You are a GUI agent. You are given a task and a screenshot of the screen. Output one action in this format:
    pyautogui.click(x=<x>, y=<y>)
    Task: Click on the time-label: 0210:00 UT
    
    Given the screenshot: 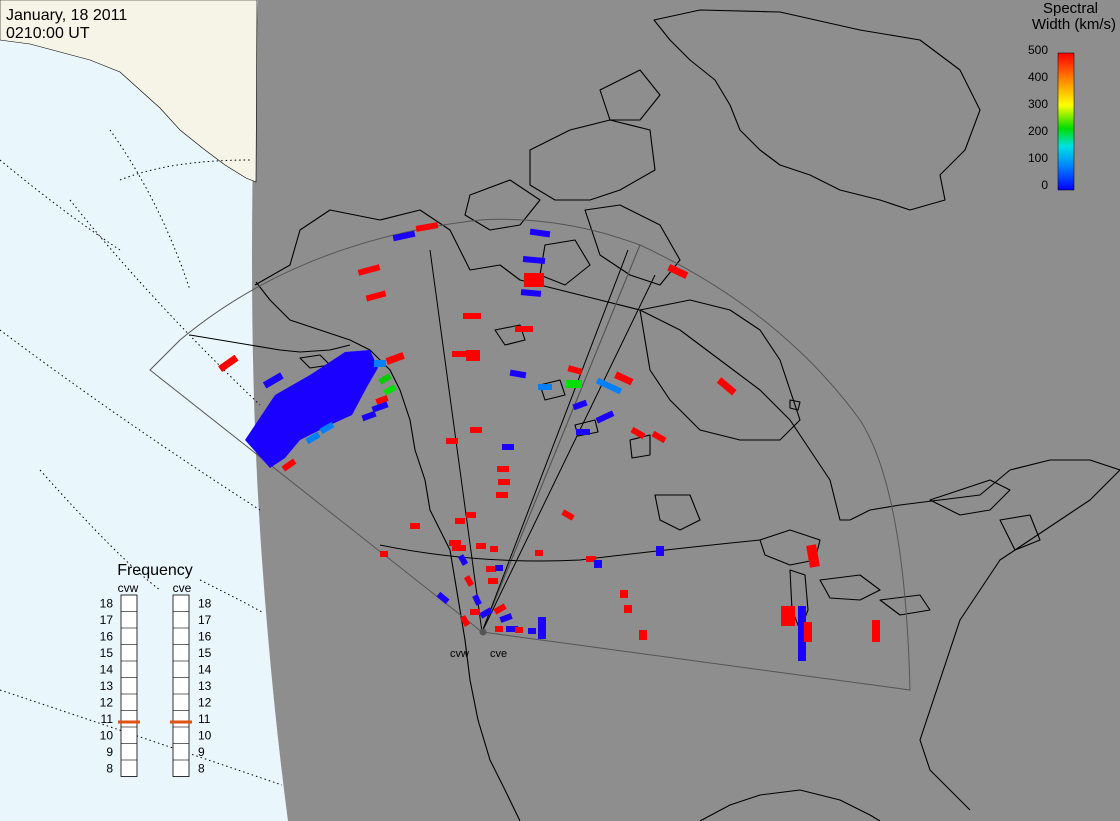 What is the action you would take?
    pyautogui.click(x=48, y=33)
    